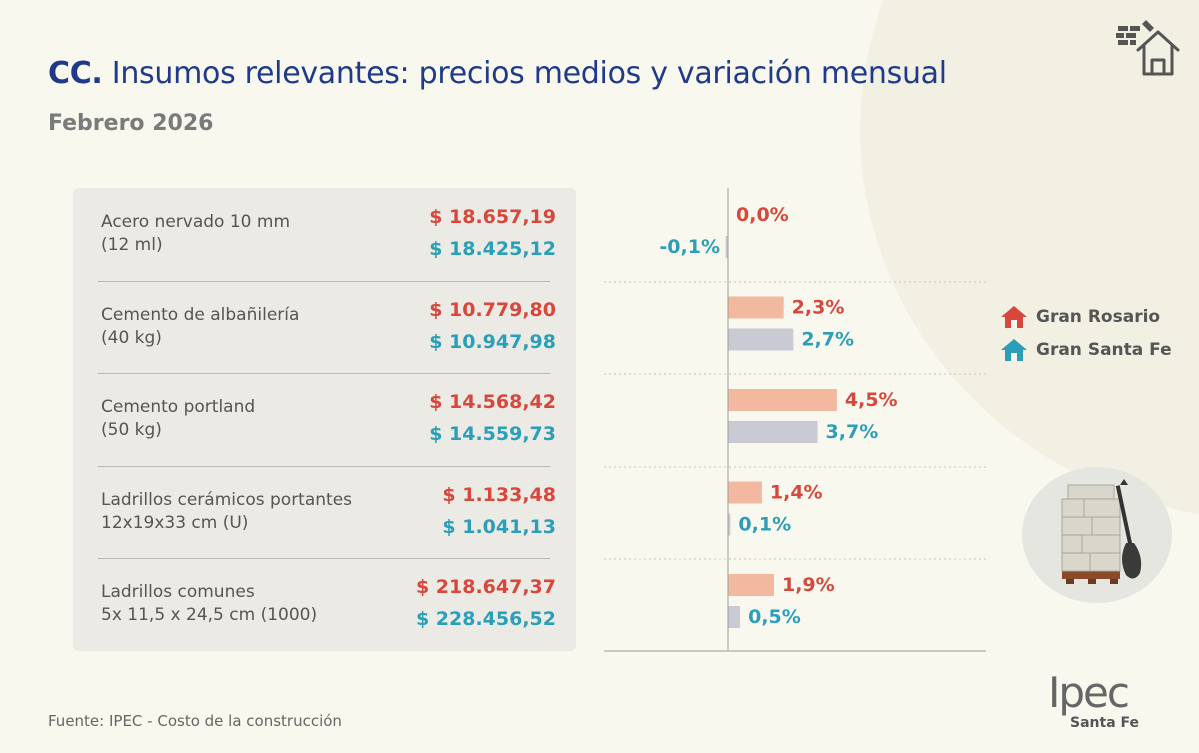  Describe the element at coordinates (852, 432) in the screenshot. I see `data-label: 3,7%` at that location.